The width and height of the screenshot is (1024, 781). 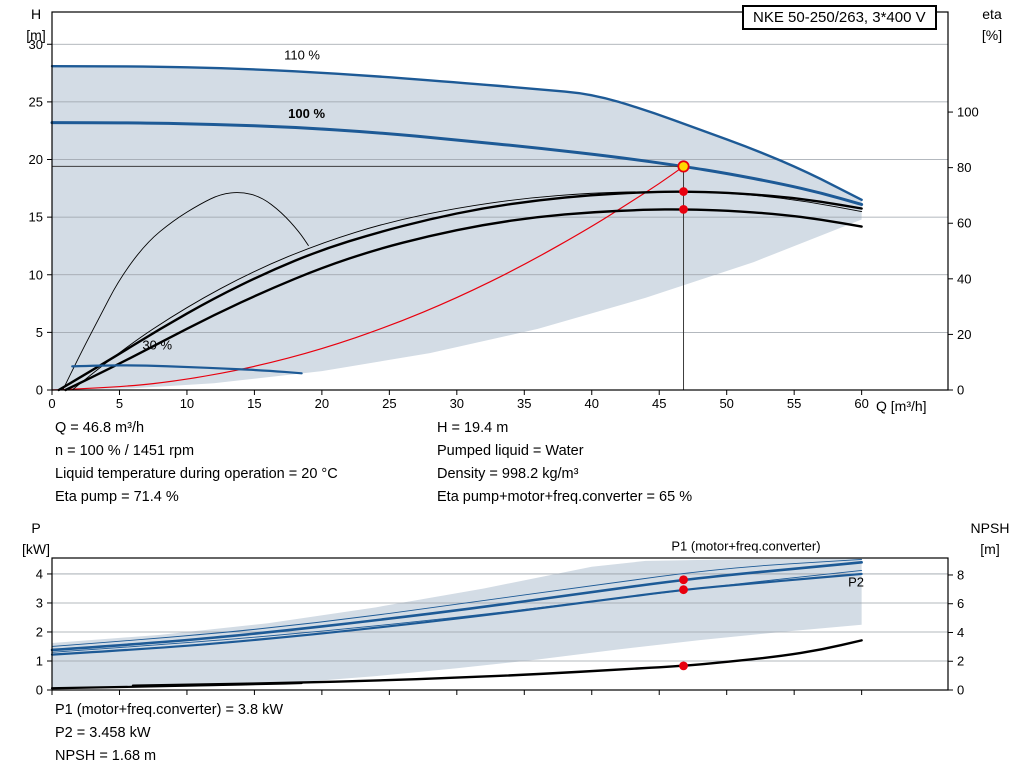 I want to click on y-right-tick-label: 60, so click(x=964, y=223).